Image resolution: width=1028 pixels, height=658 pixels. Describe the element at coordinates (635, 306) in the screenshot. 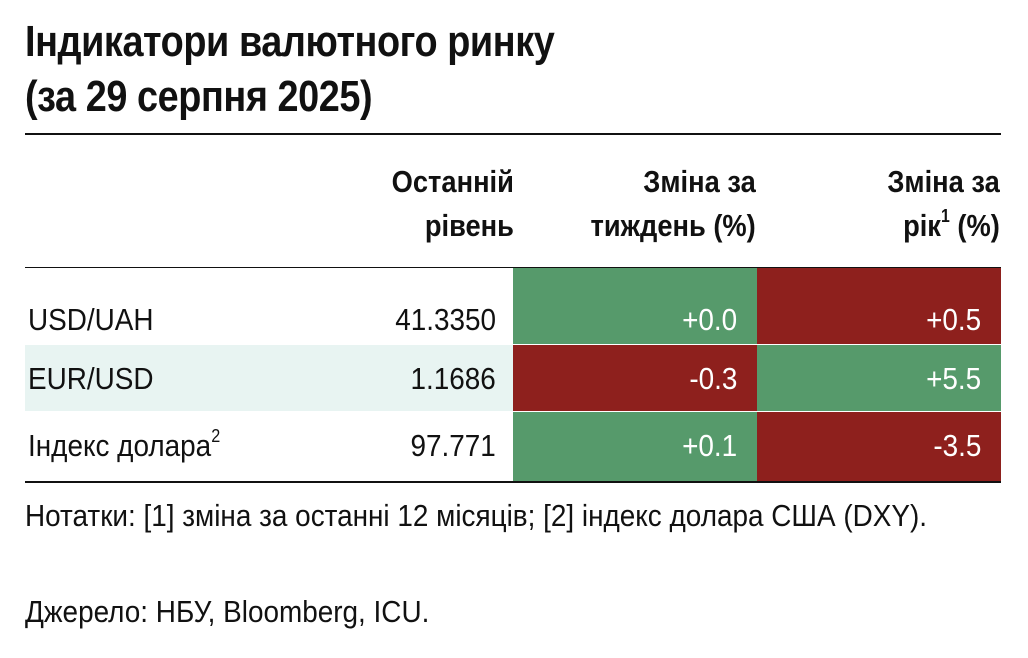

I see `week-change-cell: +0.0` at that location.